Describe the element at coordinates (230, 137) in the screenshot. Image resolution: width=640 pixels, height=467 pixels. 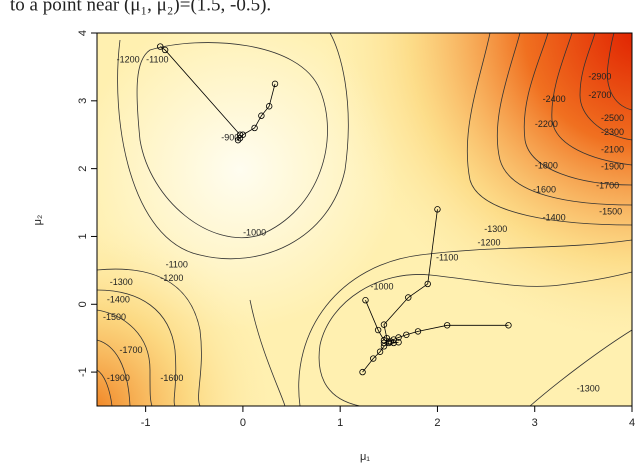
I see `contour-label: -900` at that location.